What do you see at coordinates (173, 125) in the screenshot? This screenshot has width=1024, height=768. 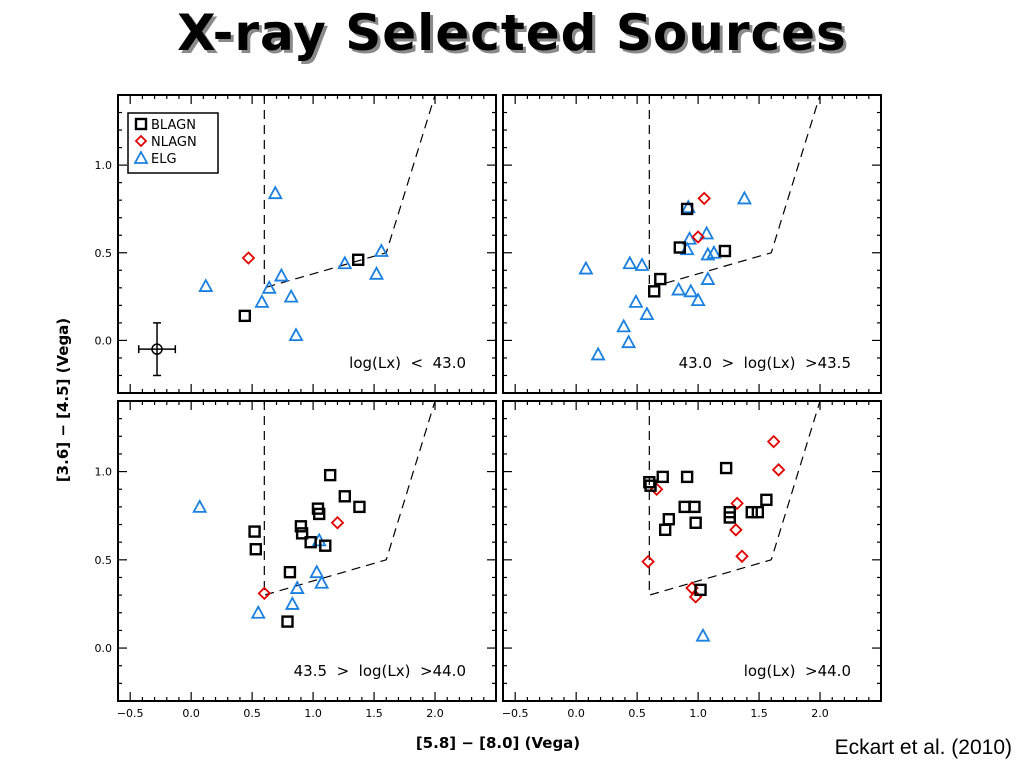 I see `legend-label: BLAGN` at bounding box center [173, 125].